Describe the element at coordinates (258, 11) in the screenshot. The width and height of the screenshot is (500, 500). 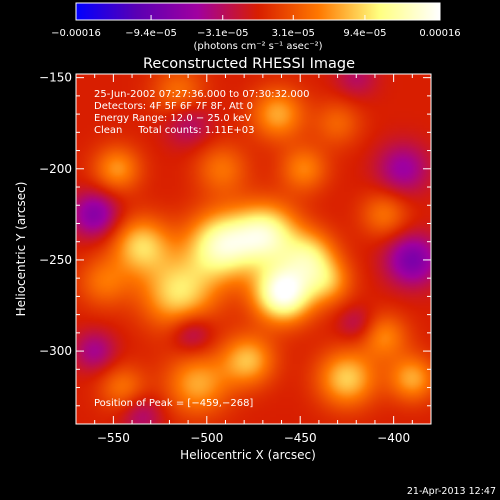
I see `colorbar-gradient` at that location.